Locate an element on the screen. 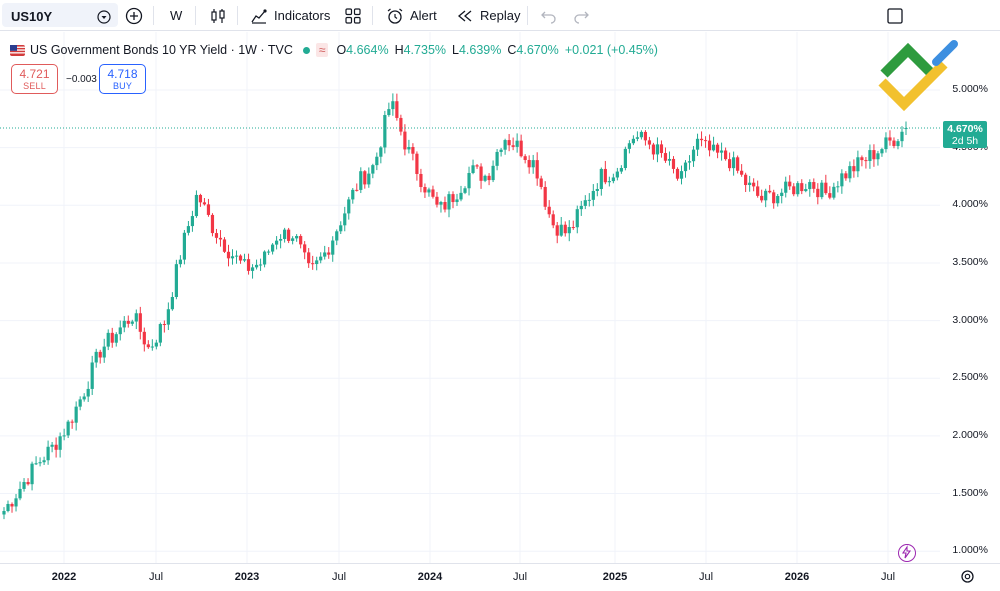 The image size is (1000, 591). time-axis-label: 2026 is located at coordinates (797, 577).